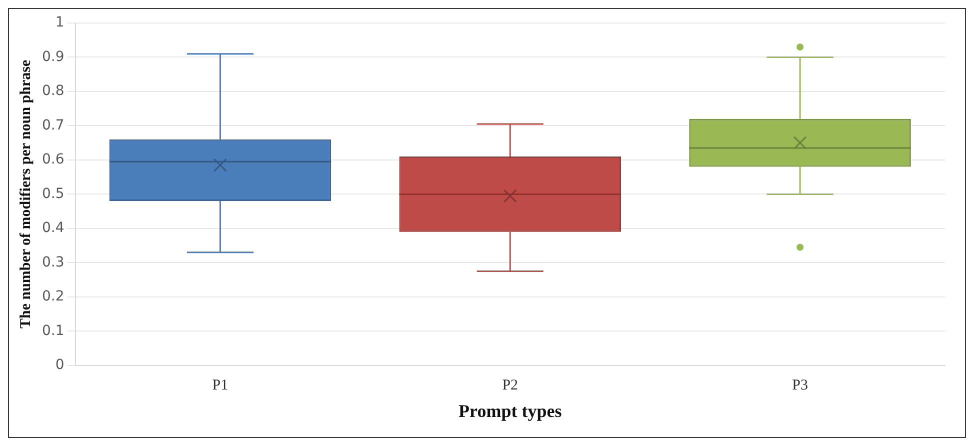 This screenshot has width=974, height=448. I want to click on y-tick-label: 0.1, so click(53, 330).